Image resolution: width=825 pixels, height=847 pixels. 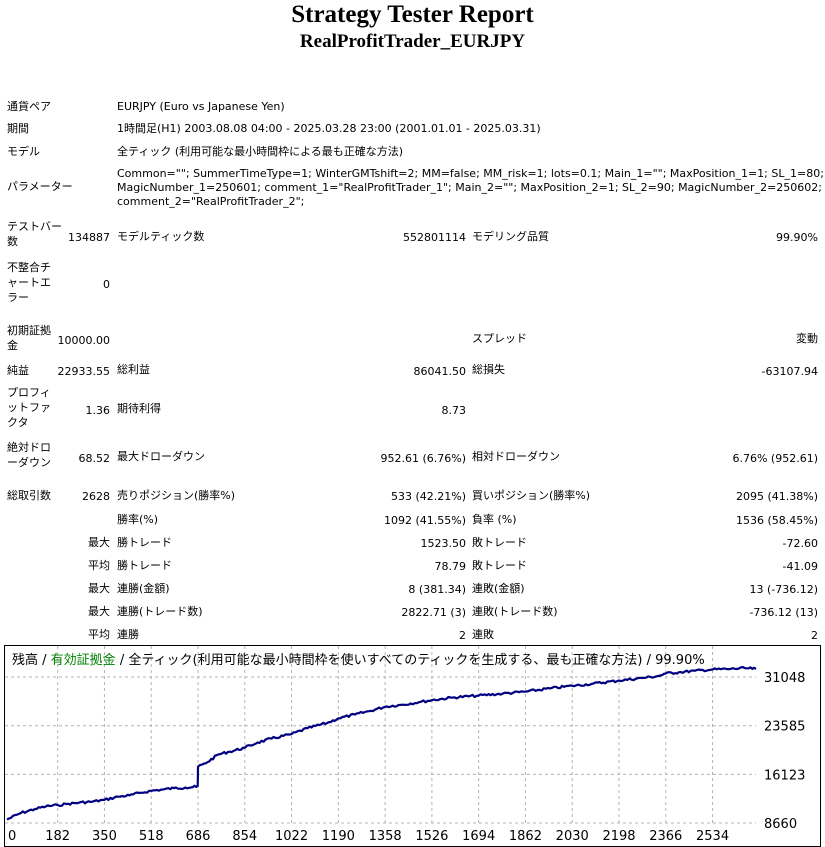 What do you see at coordinates (291, 836) in the screenshot?
I see `x-tick-label: 1022` at bounding box center [291, 836].